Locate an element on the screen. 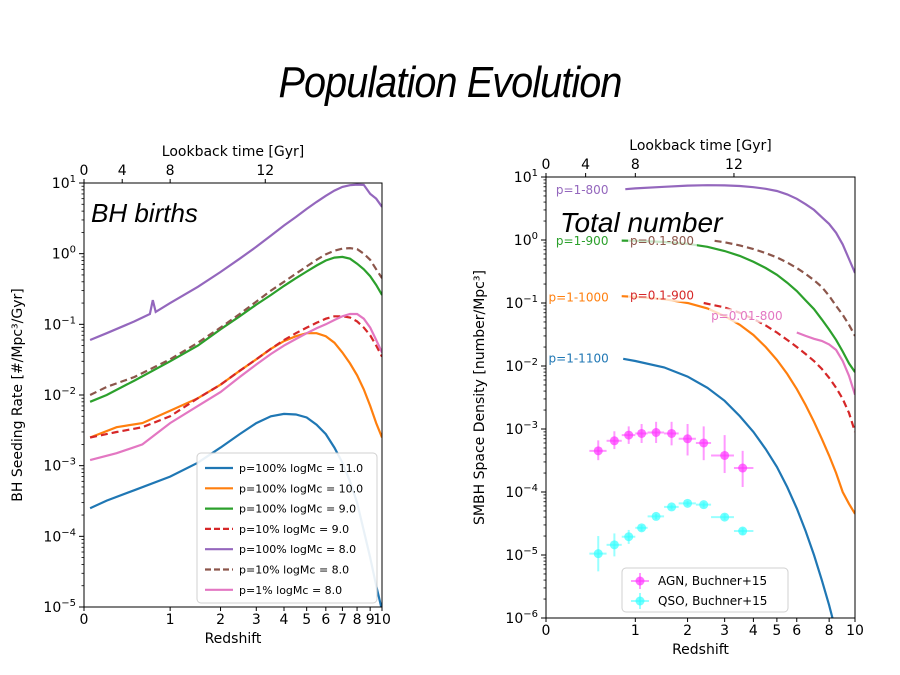  legend-label-2: p=100% logMc = 9.0 is located at coordinates (297, 509).